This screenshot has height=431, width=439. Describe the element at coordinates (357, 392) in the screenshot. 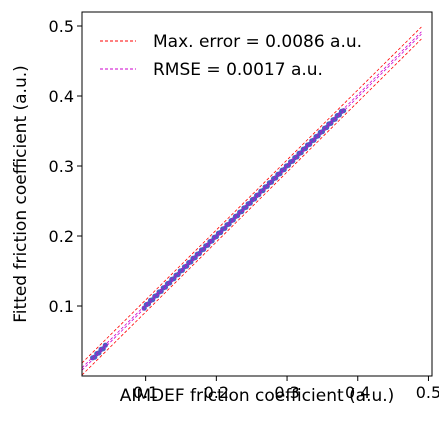

I see `x-tick-label: 0.4` at that location.